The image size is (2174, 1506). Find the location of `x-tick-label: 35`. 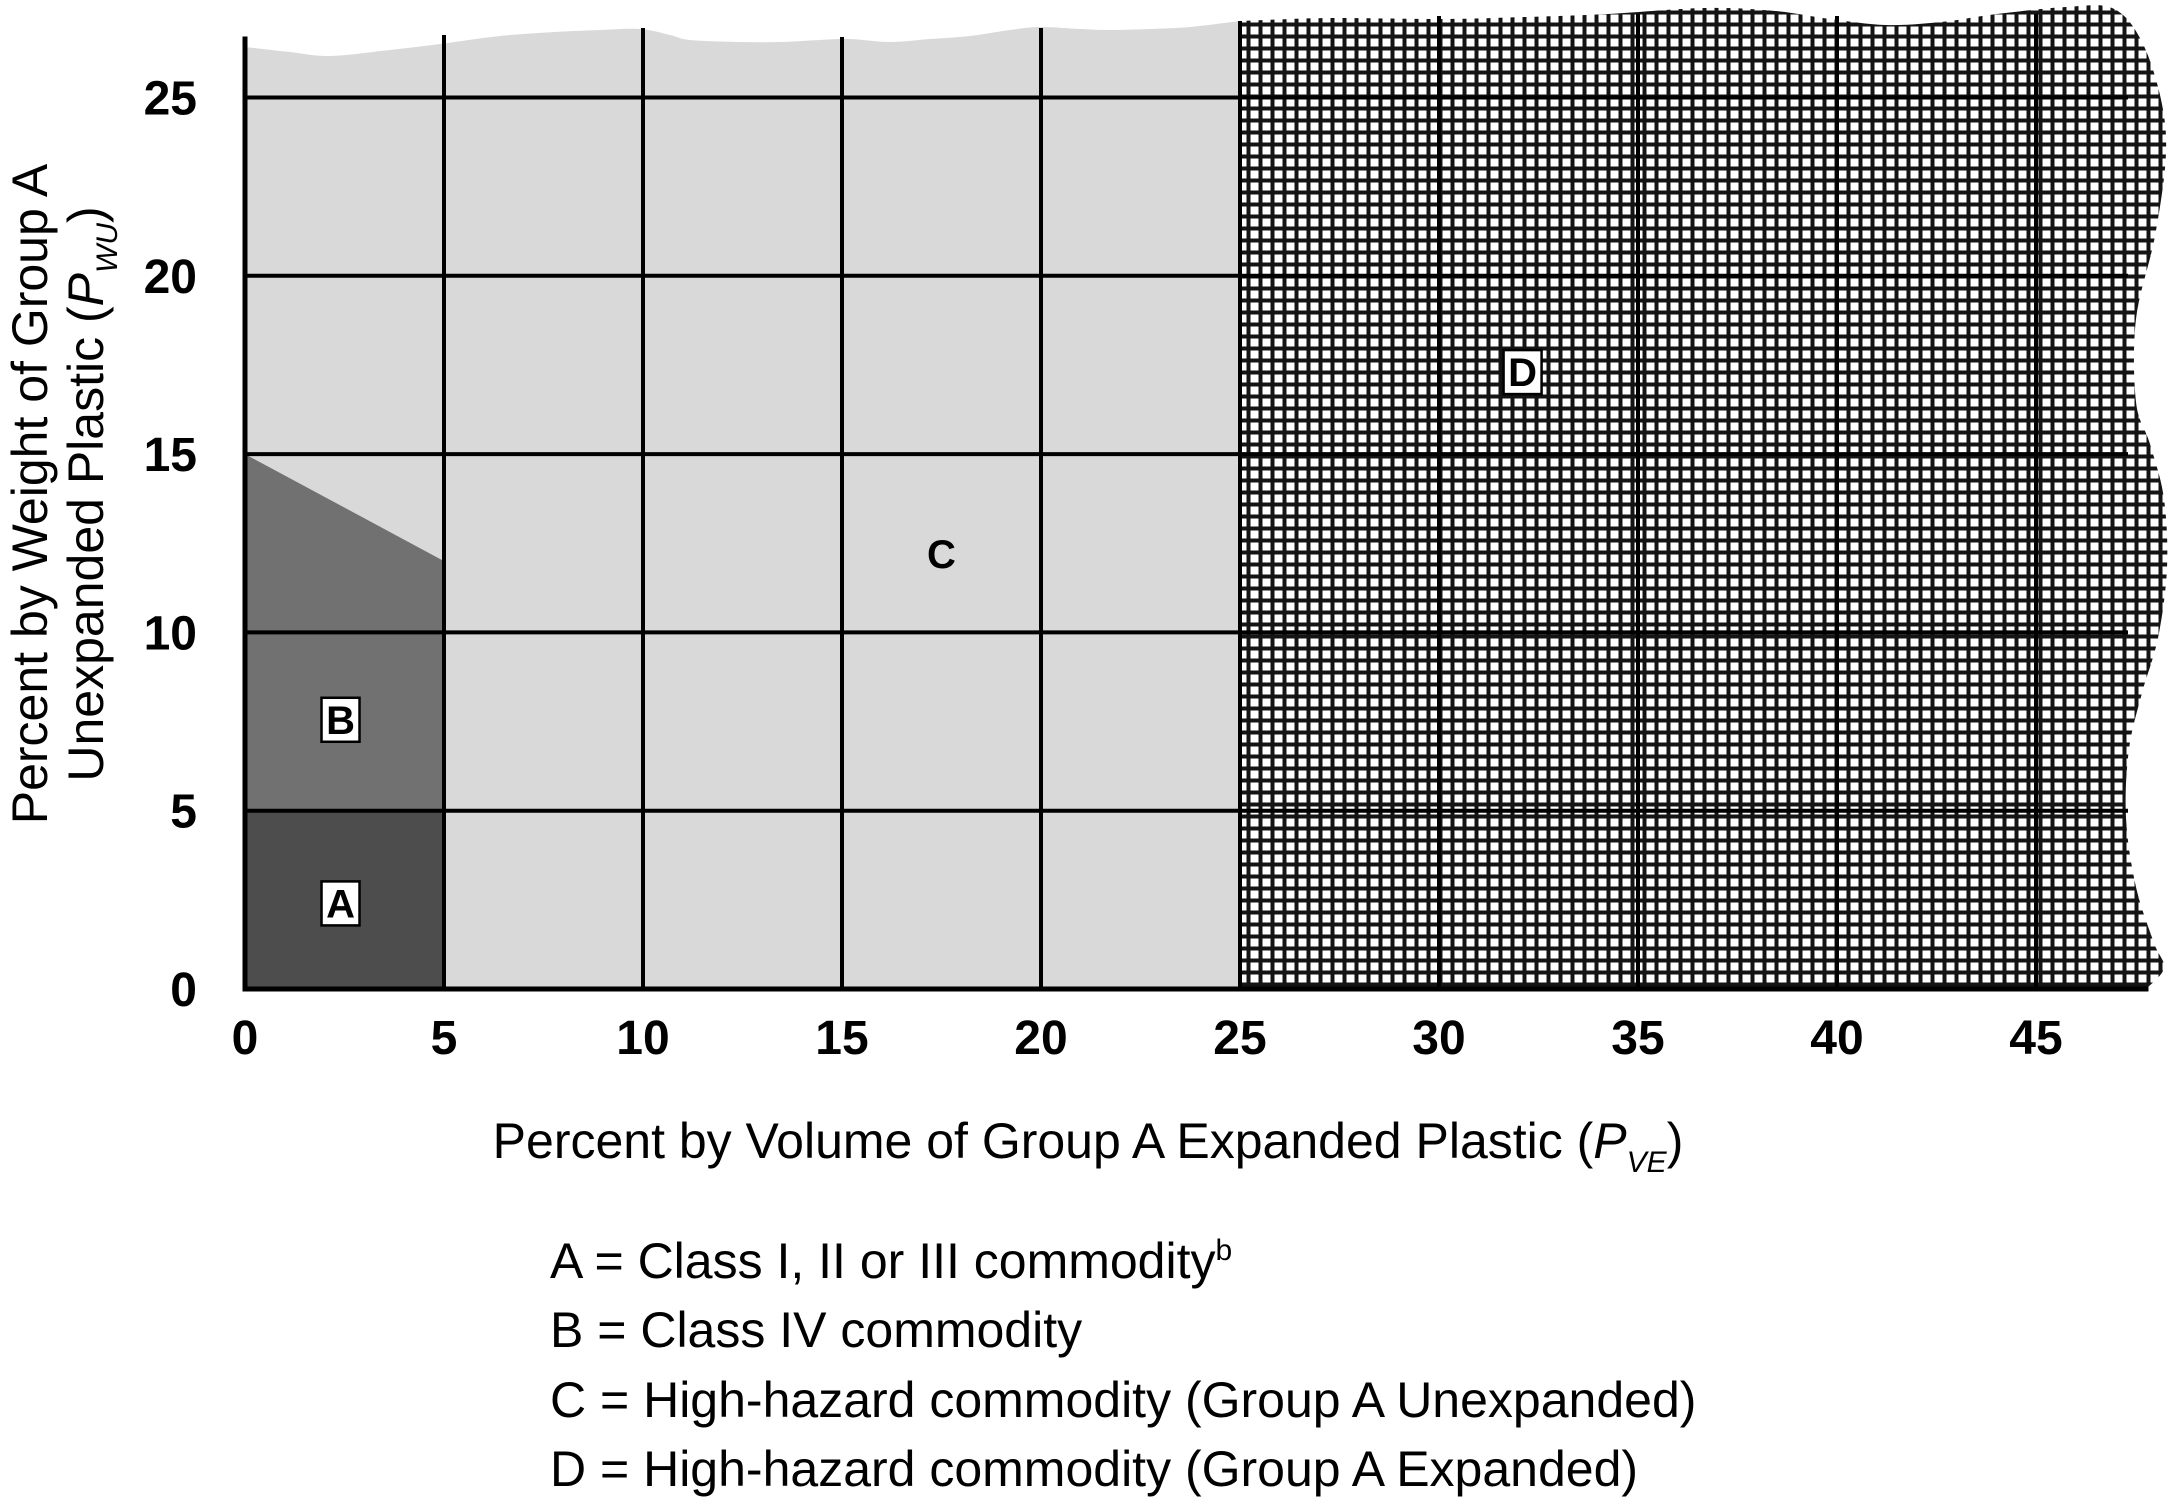

x-tick-label: 35 is located at coordinates (1637, 1038).